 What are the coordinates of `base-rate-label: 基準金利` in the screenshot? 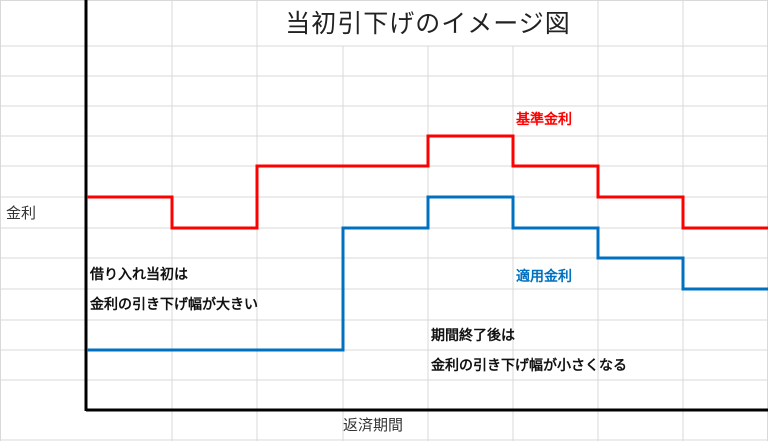 It's located at (544, 120).